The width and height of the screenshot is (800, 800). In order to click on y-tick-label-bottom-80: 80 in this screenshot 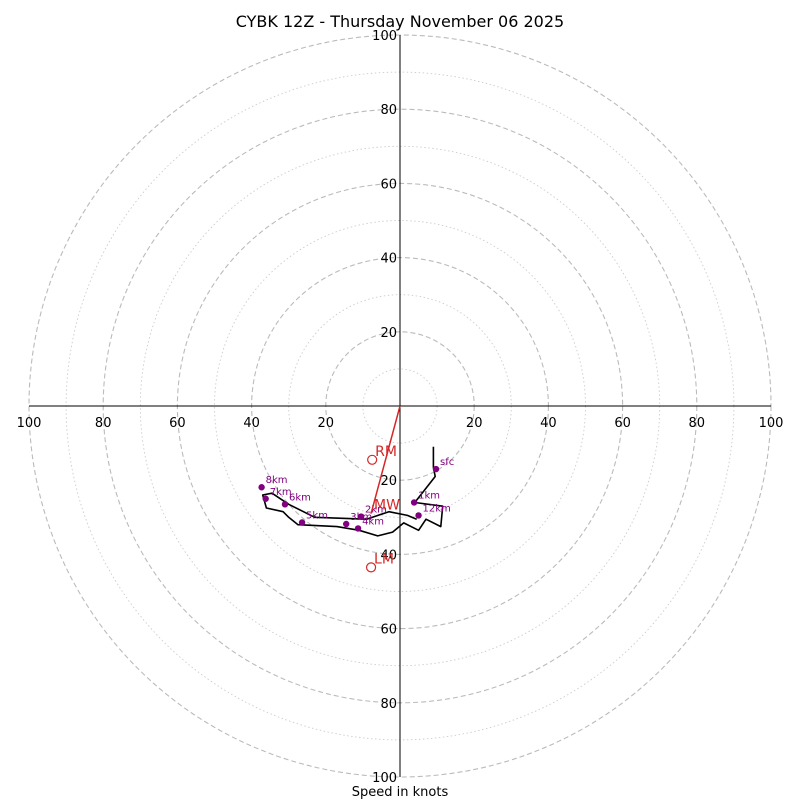, I will do `click(388, 704)`.